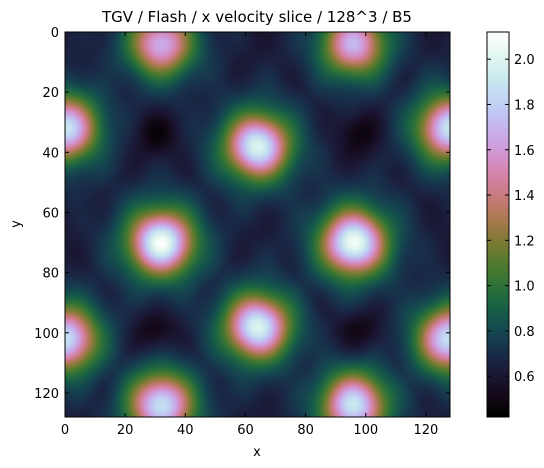 This screenshot has height=468, width=544. Describe the element at coordinates (257, 452) in the screenshot. I see `x-axis-label: x` at that location.